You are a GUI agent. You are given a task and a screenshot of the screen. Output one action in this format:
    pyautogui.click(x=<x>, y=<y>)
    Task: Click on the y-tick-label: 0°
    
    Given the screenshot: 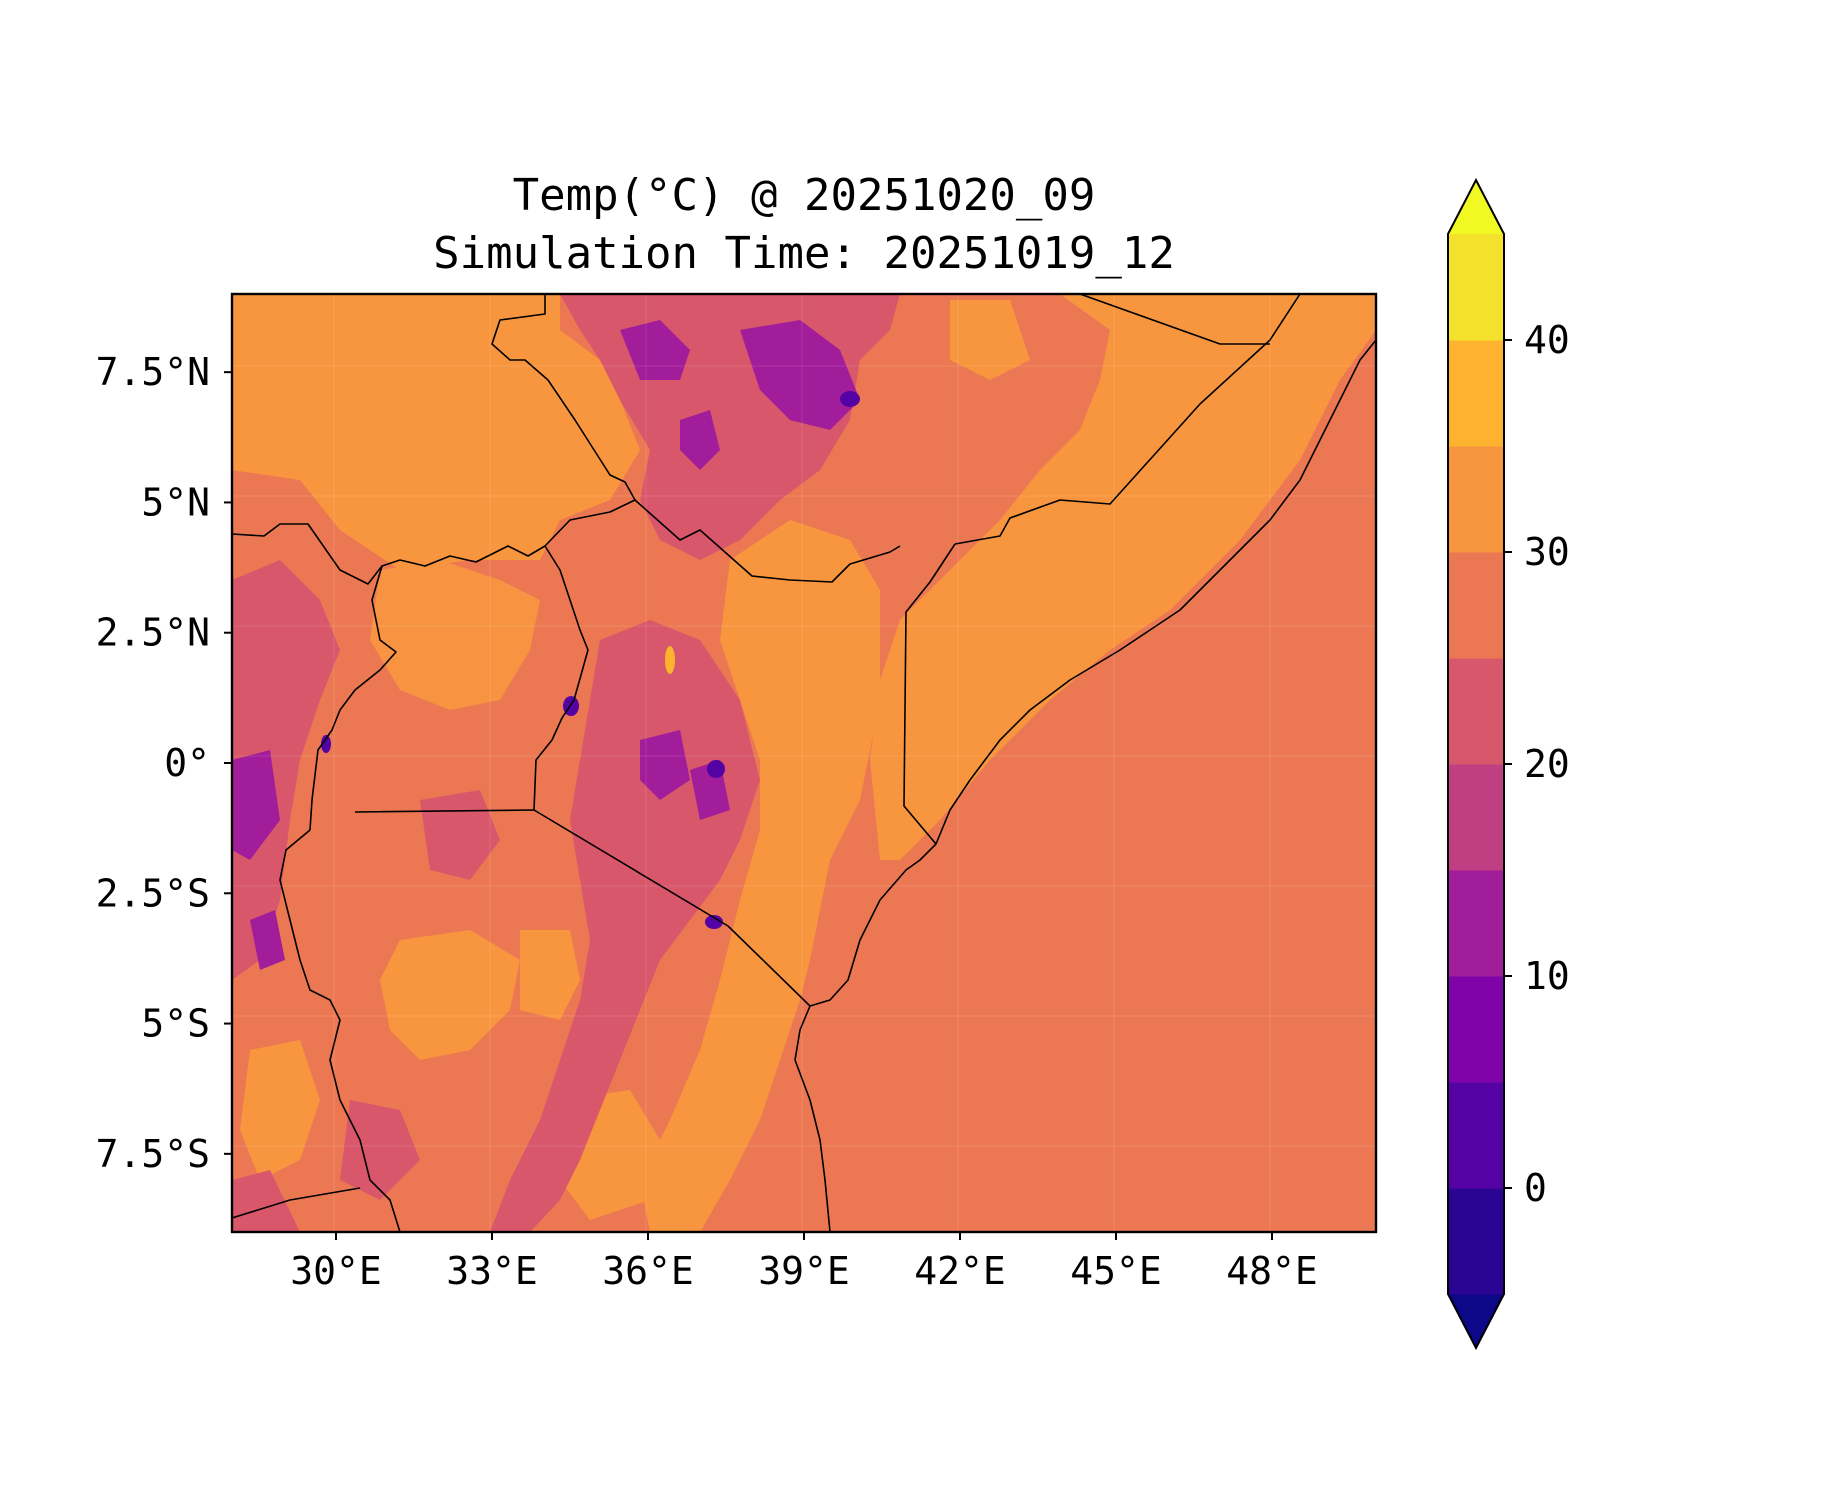 What is the action you would take?
    pyautogui.click(x=187, y=763)
    